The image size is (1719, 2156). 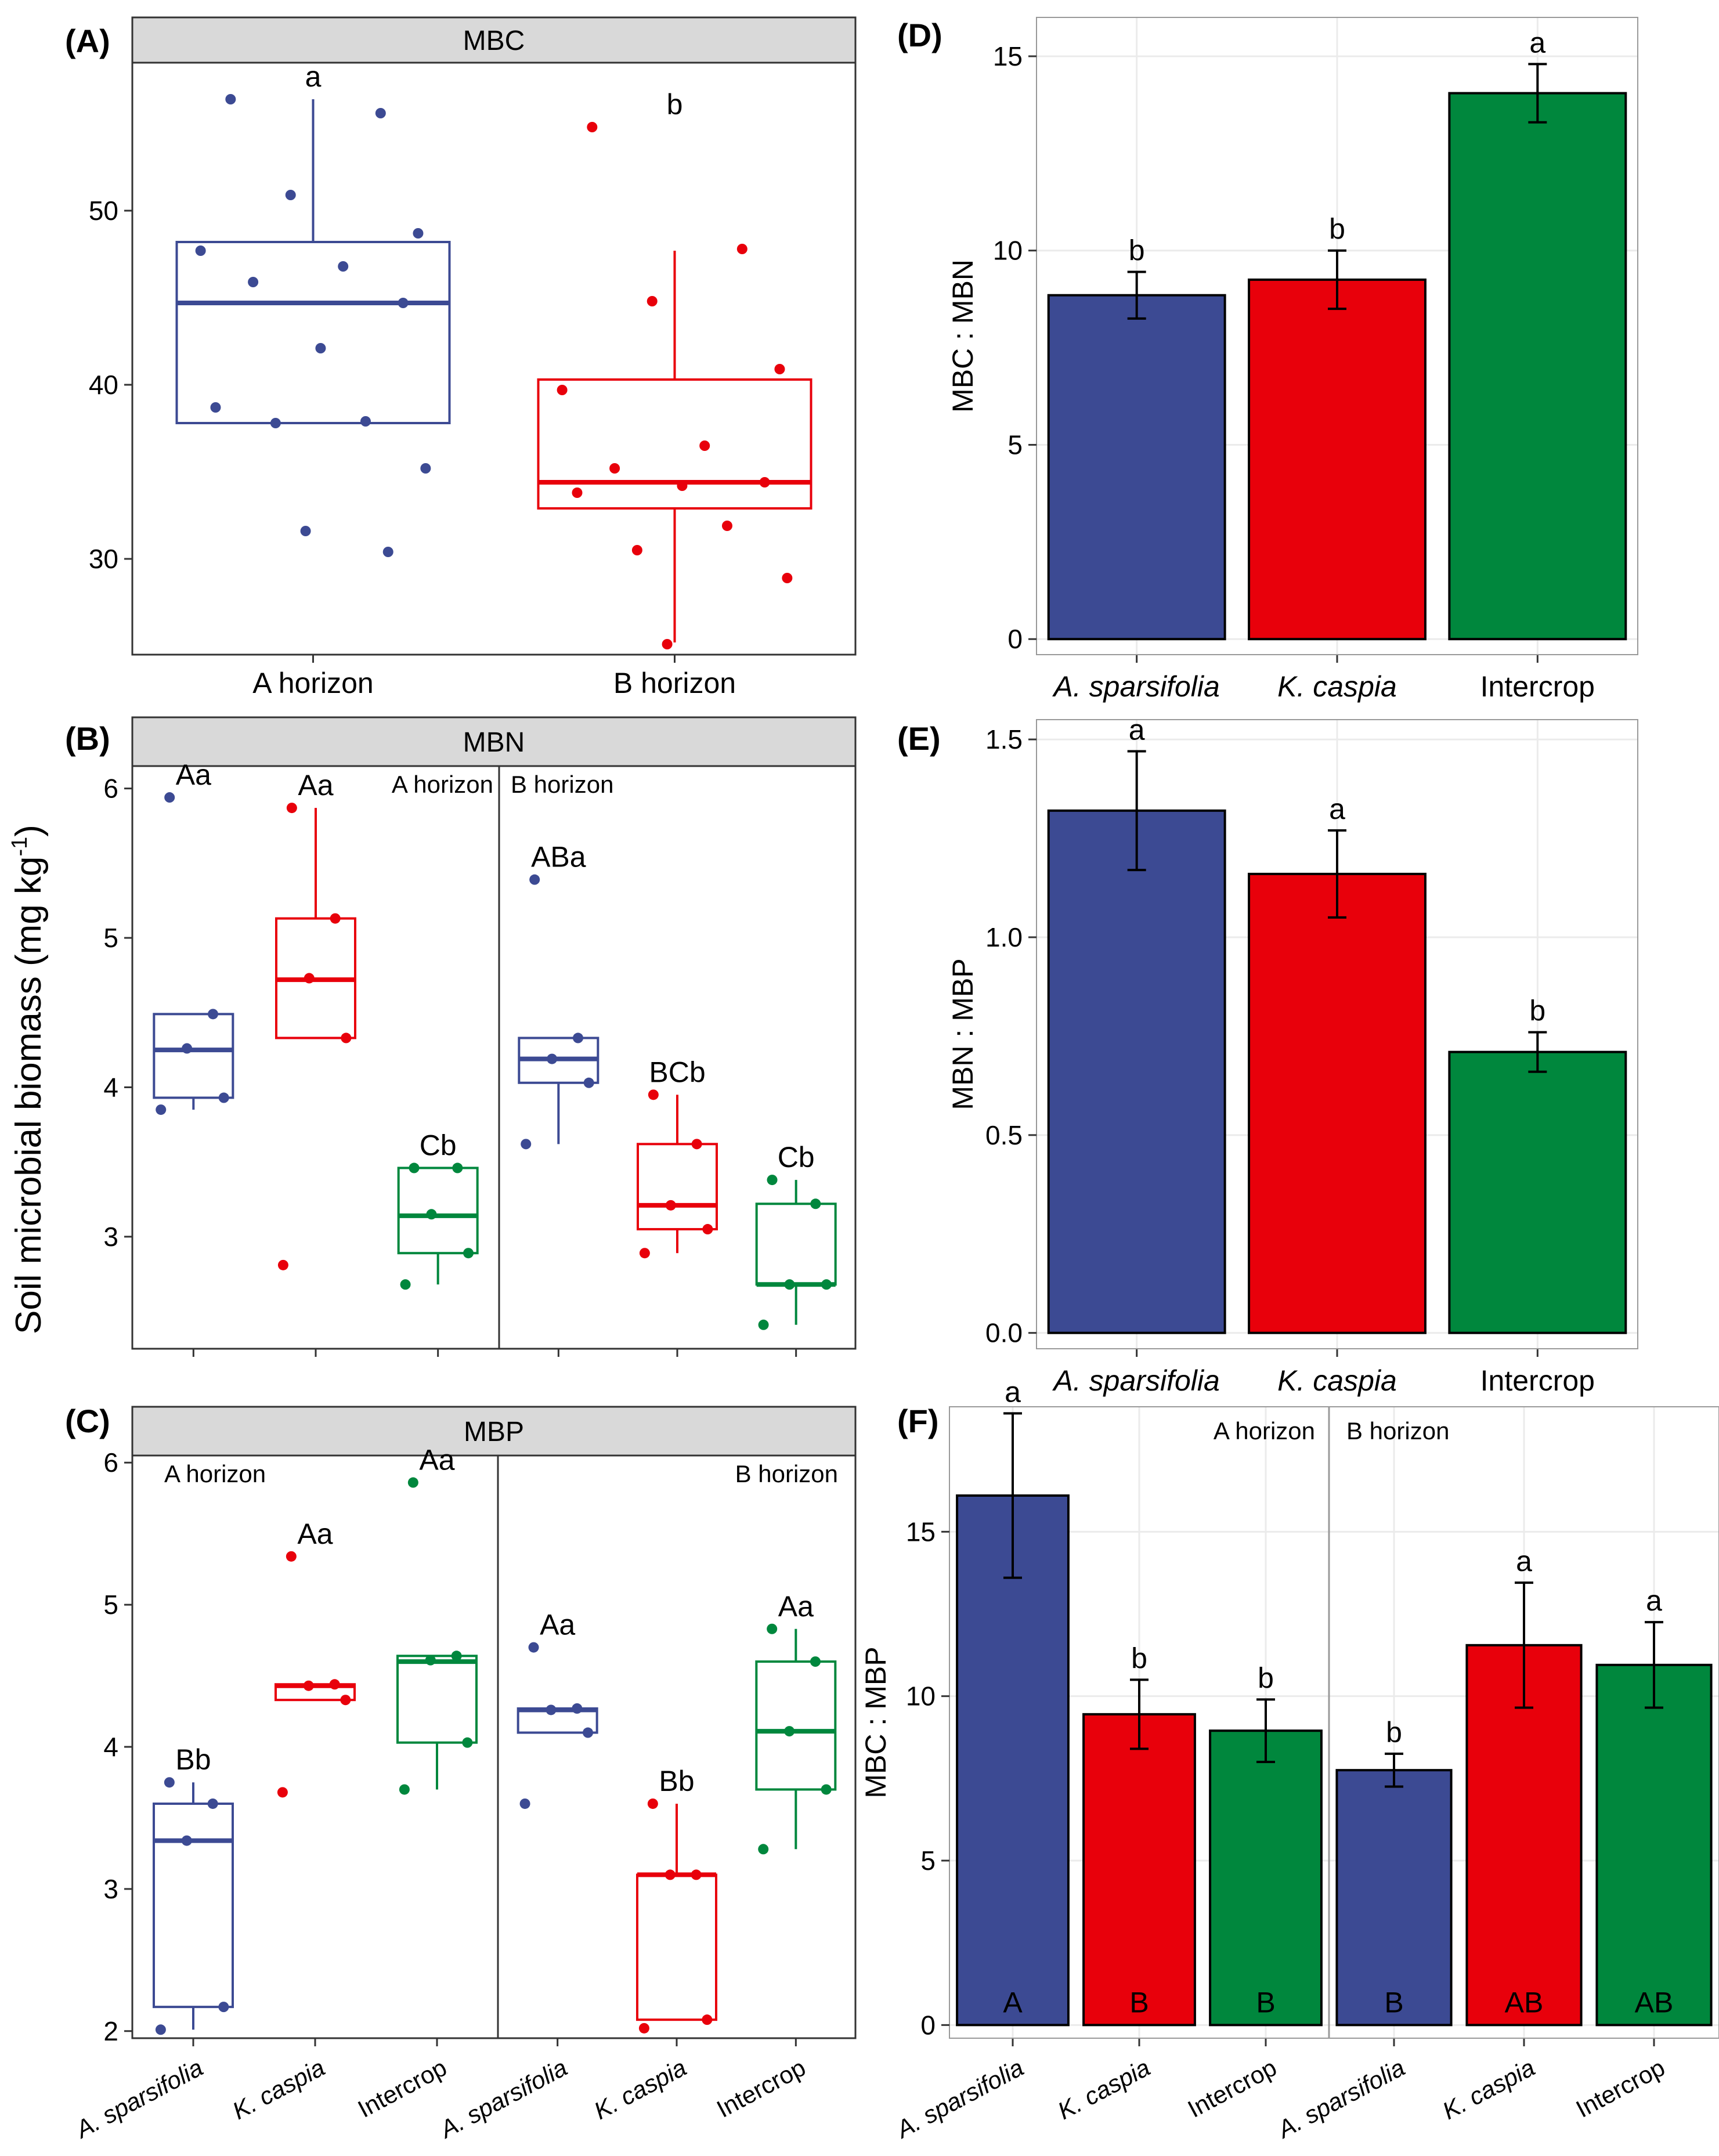 What do you see at coordinates (1340, 2098) in the screenshot?
I see `F-x-tick-label: A. sparsifolia` at bounding box center [1340, 2098].